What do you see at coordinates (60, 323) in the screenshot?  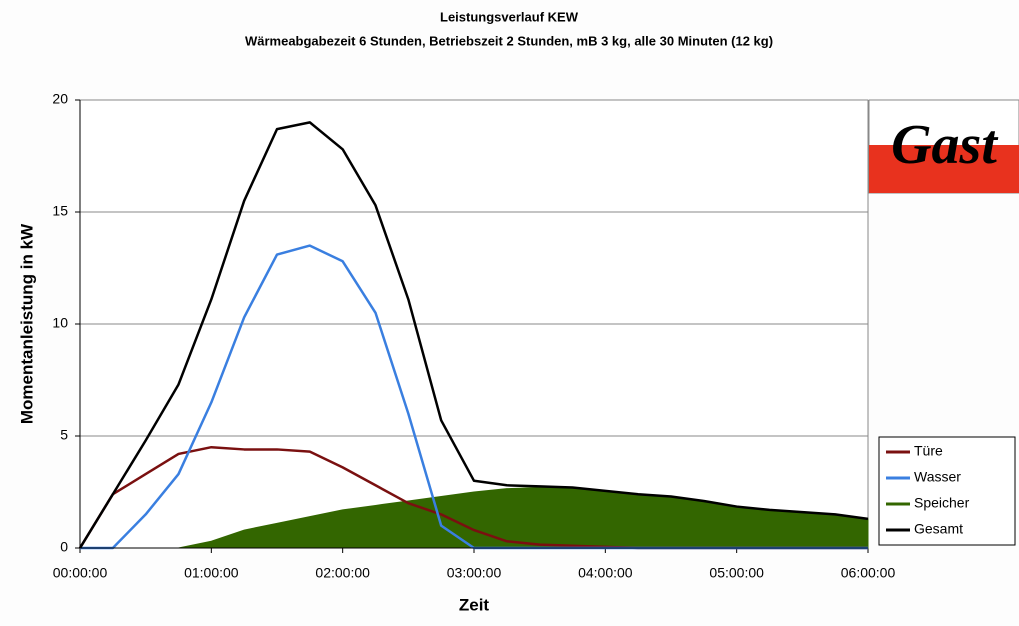 I see `y-tick-label: 10` at bounding box center [60, 323].